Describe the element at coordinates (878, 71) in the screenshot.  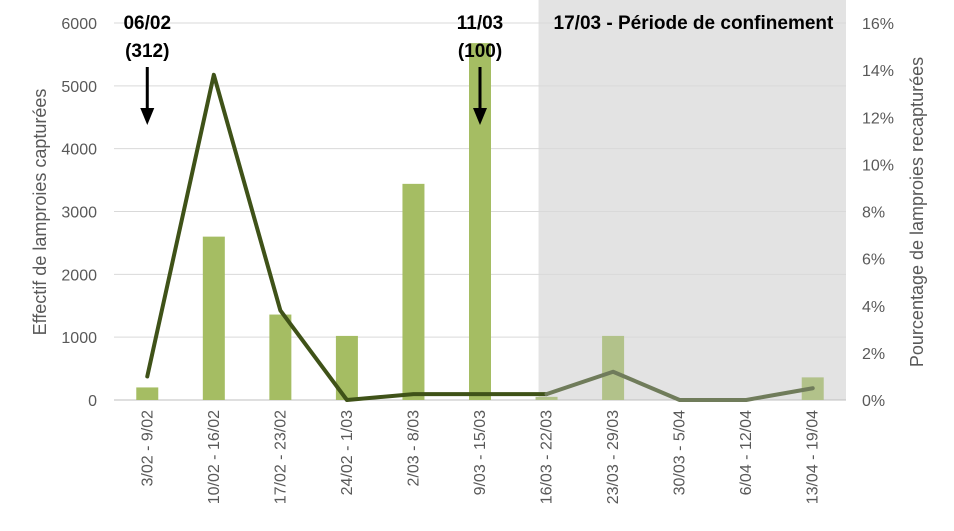
I see `y2-tick-label: 14%` at that location.